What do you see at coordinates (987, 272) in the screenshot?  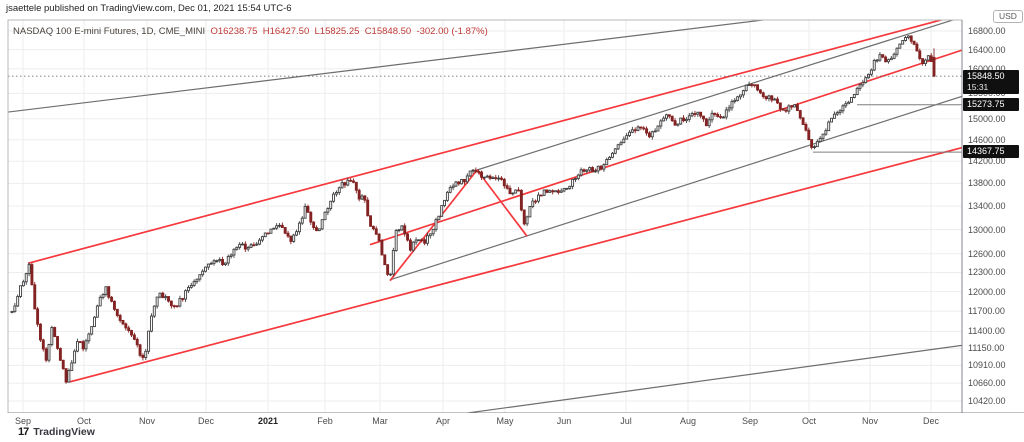 I see `price-tick-label: 12300.00` at bounding box center [987, 272].